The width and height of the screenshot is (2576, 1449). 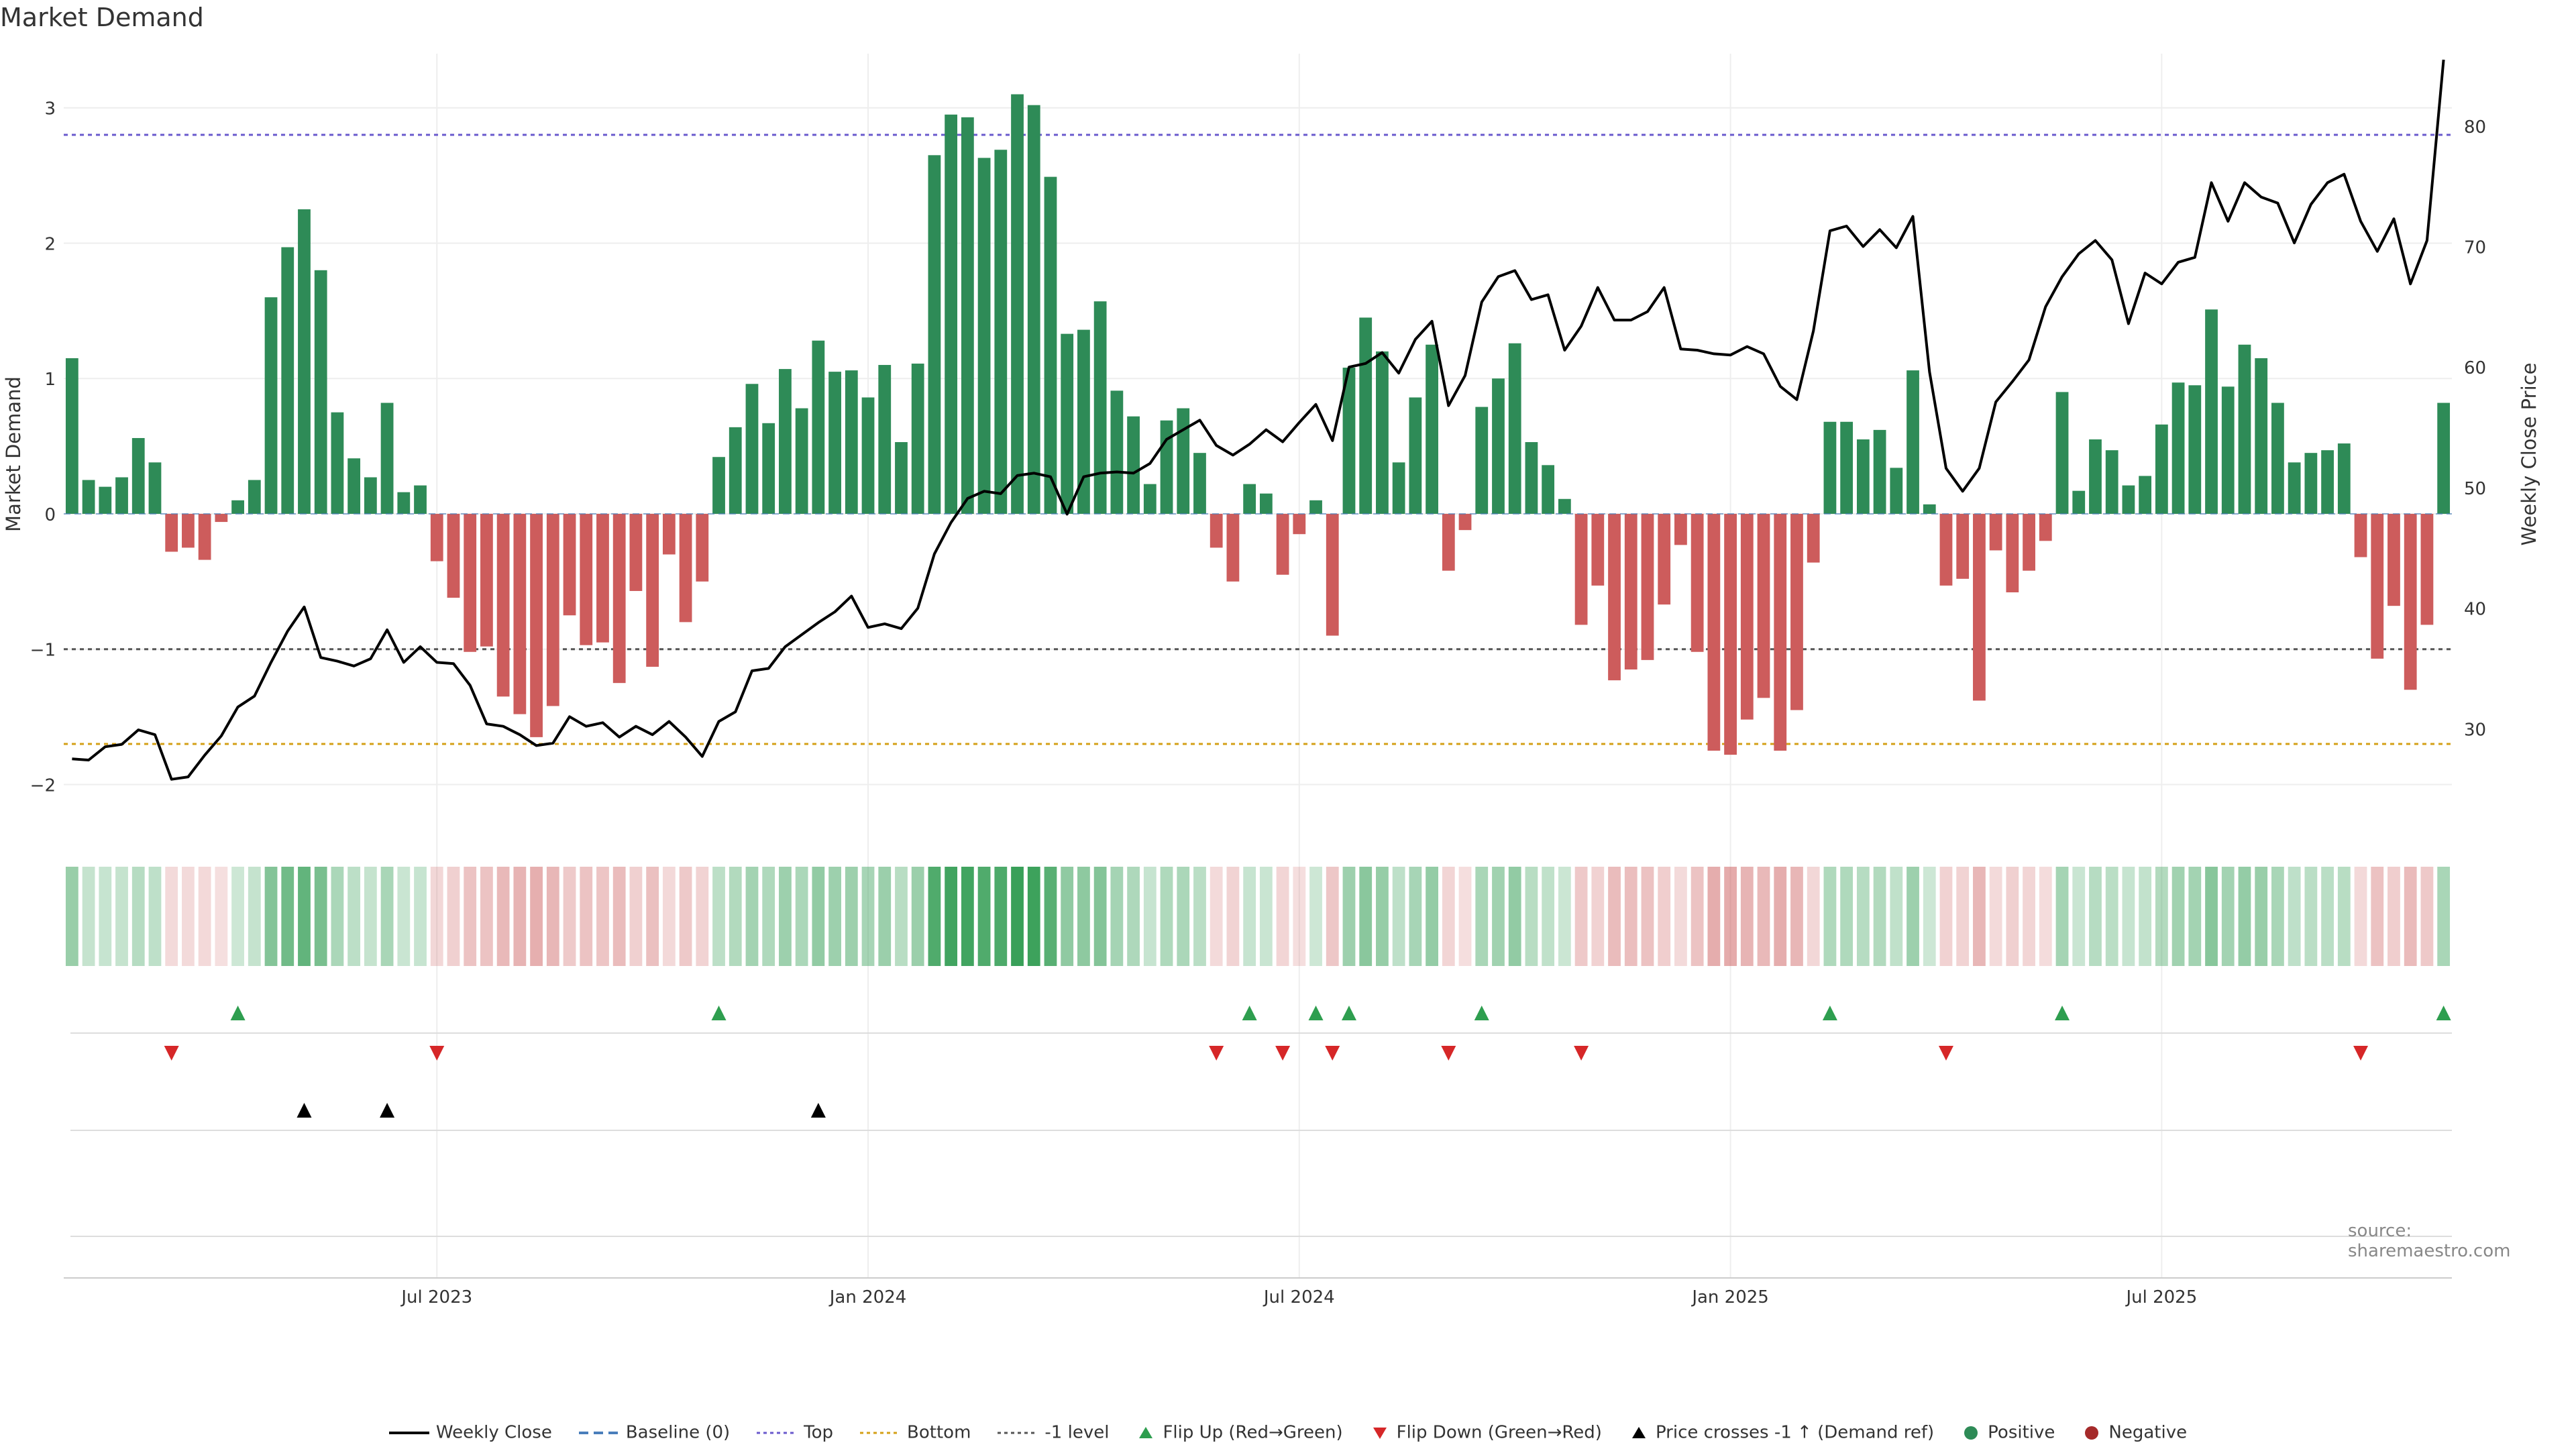 I want to click on legend-item: Negative, so click(x=2134, y=1432).